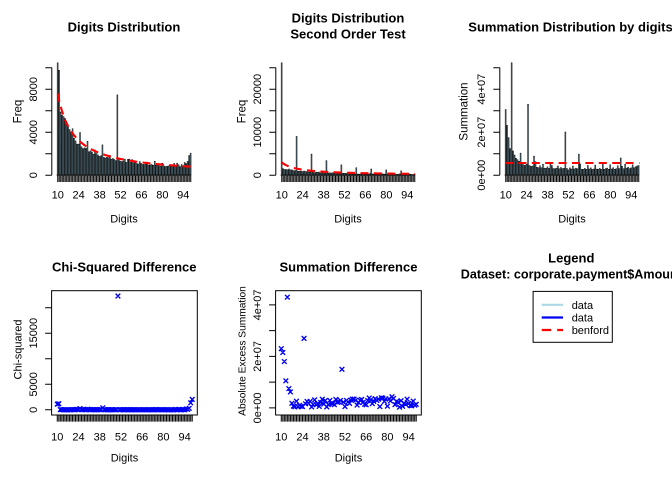 The image size is (672, 480). I want to click on svg-text: 4000, so click(34, 132).